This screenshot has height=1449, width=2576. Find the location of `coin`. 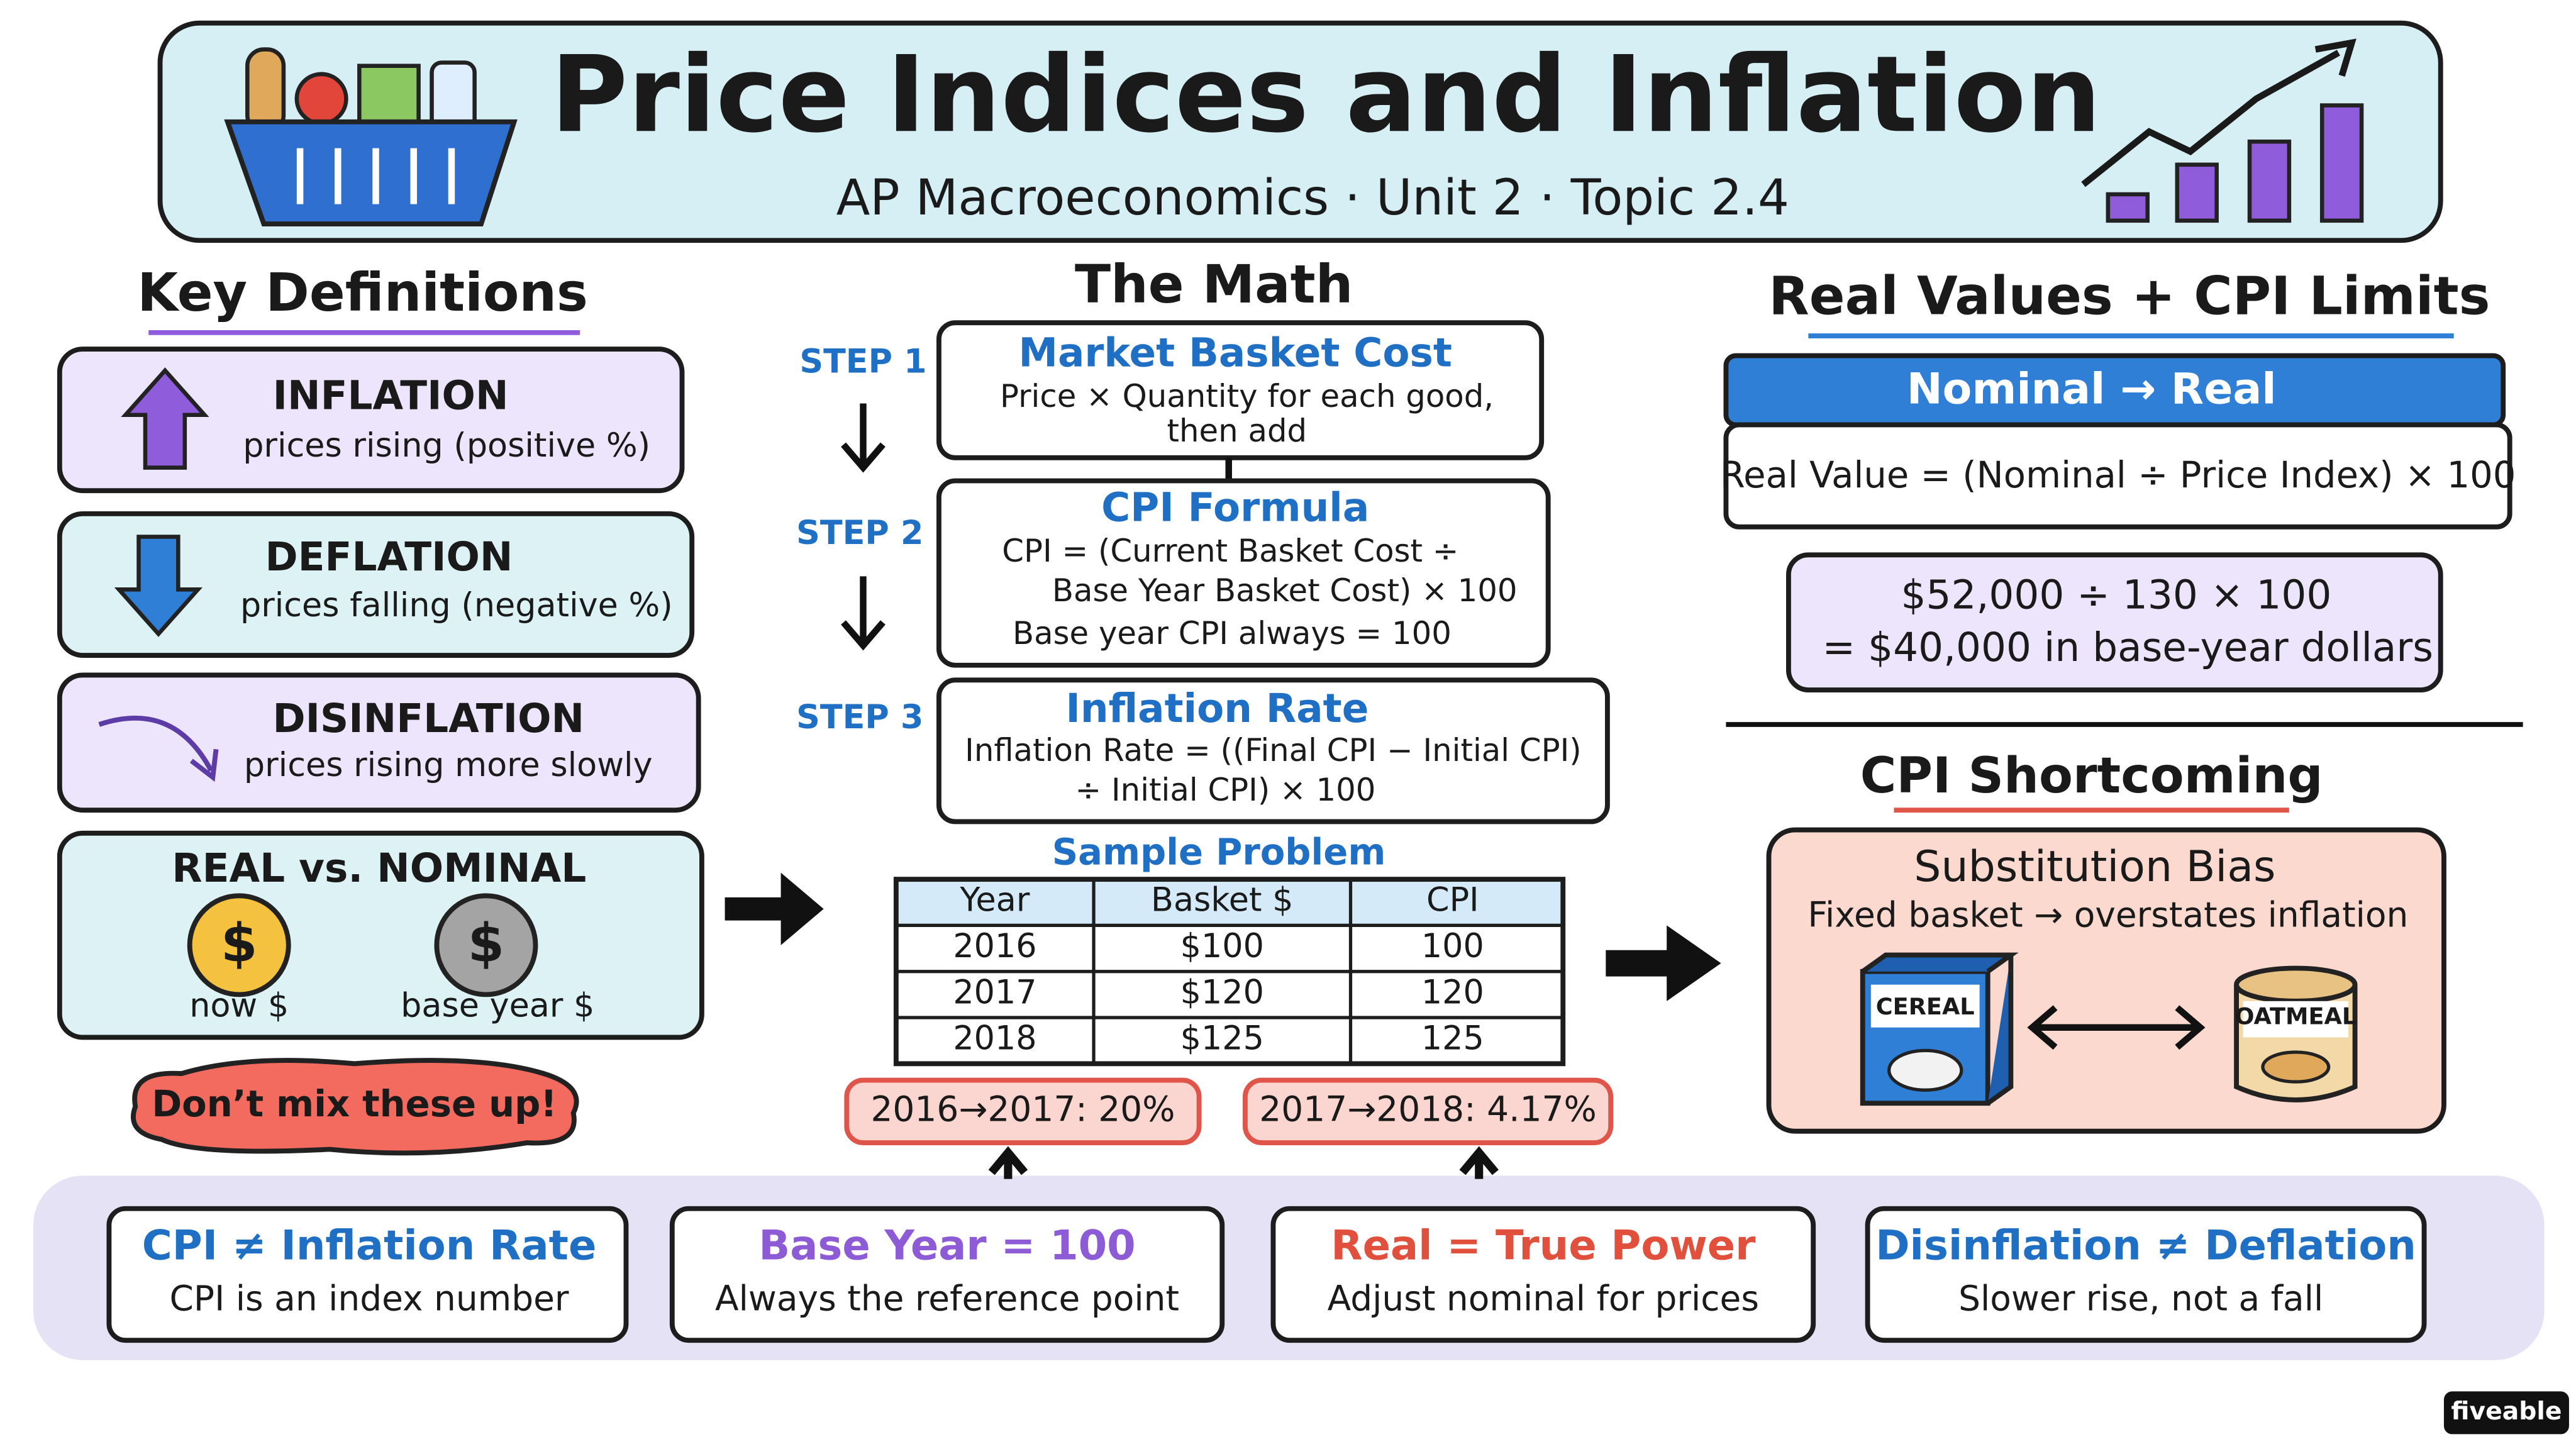

coin is located at coordinates (239, 945).